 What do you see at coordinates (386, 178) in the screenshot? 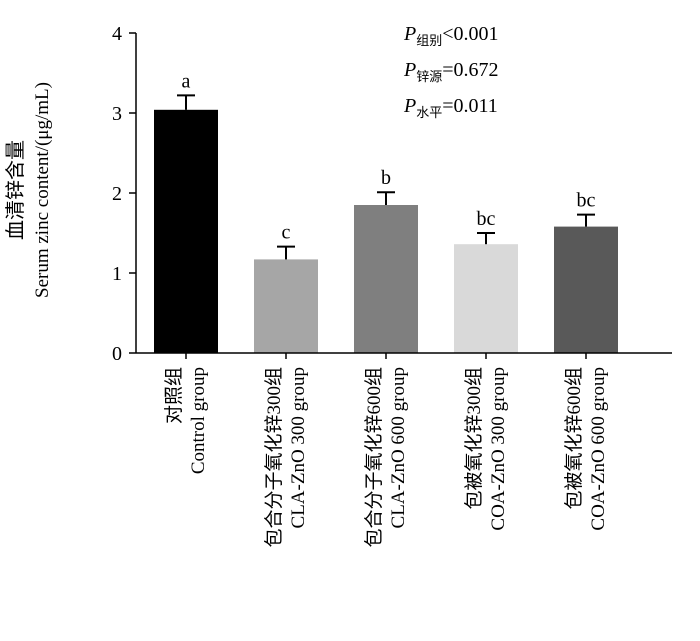
I see `significance-letter: b` at bounding box center [386, 178].